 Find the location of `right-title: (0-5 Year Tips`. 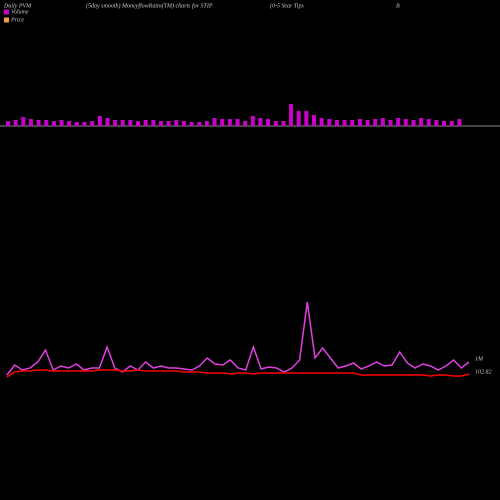

right-title: (0-5 Year Tips is located at coordinates (287, 5).